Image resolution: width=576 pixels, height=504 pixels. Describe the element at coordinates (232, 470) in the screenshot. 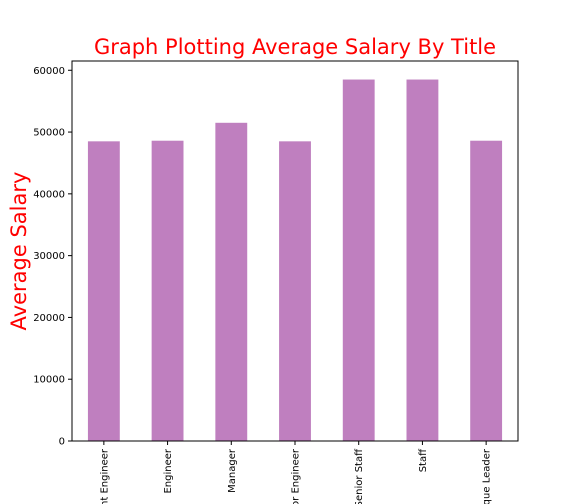

I see `x-tick-label: Manager` at that location.